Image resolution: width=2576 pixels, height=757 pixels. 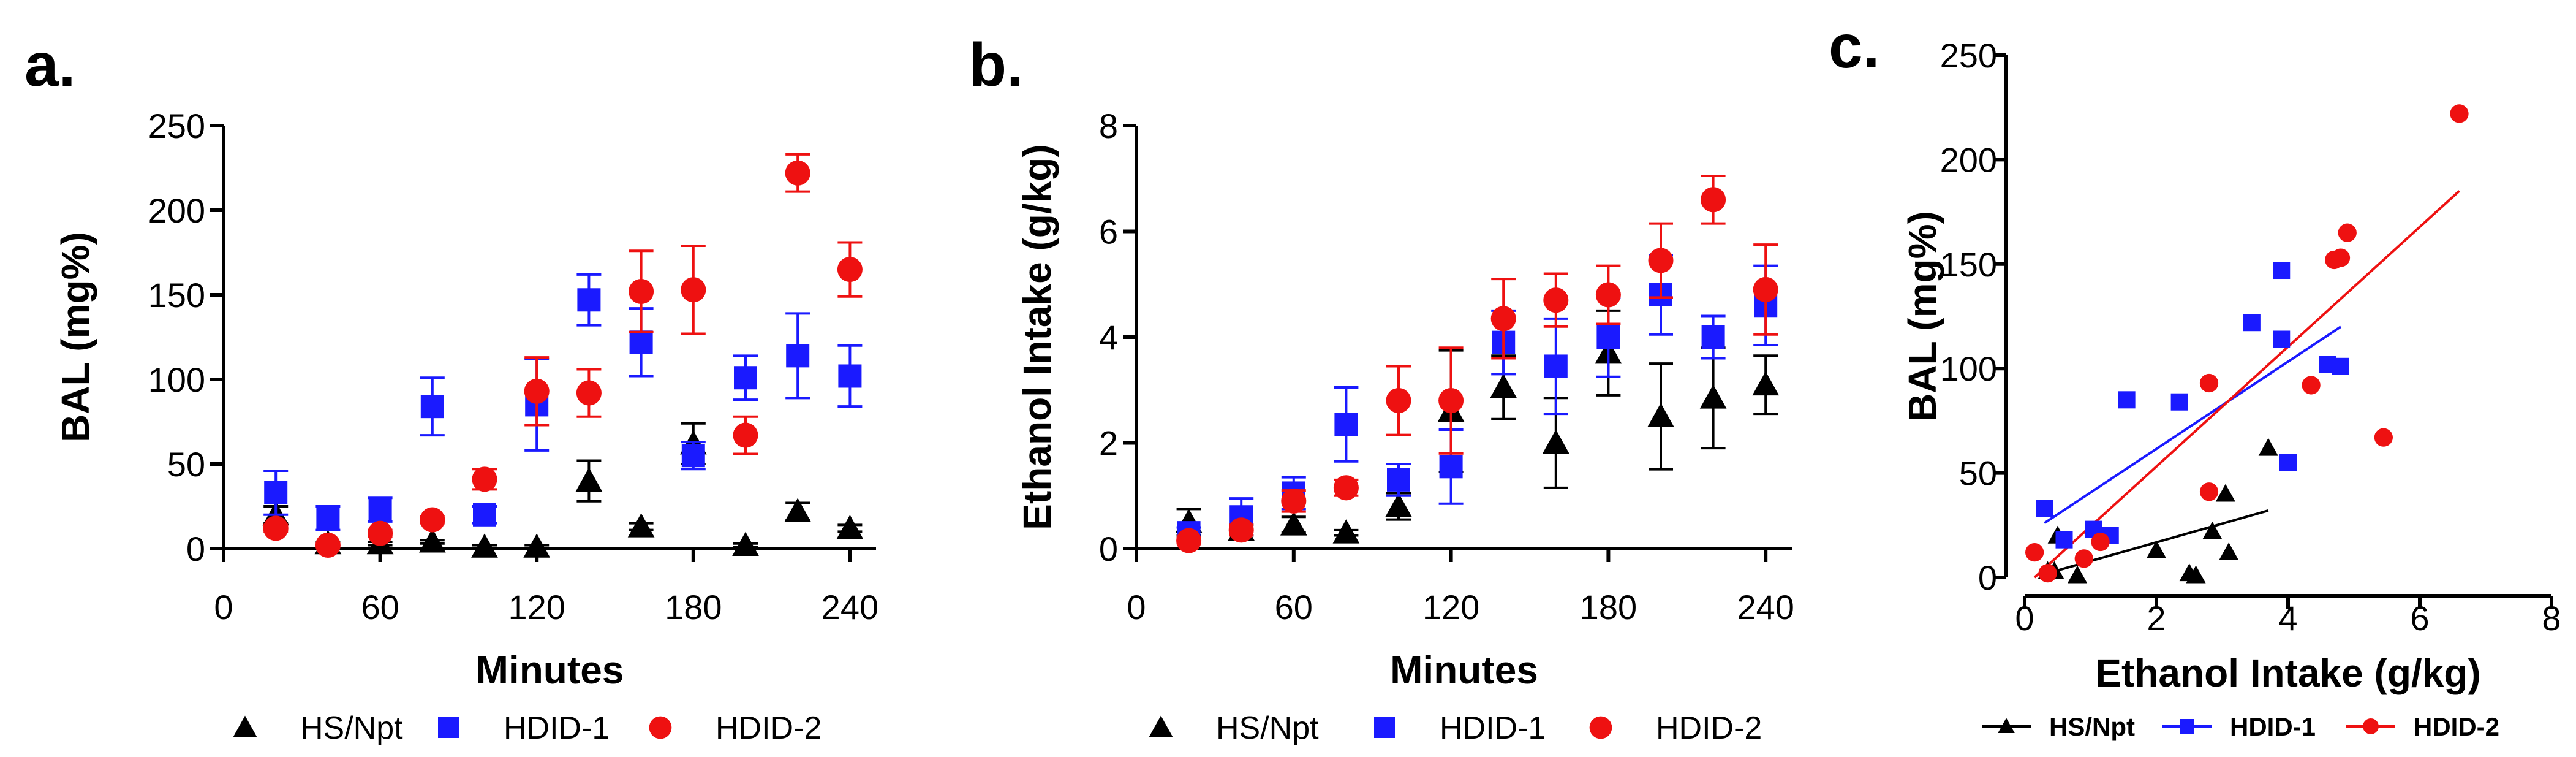 What do you see at coordinates (351, 728) in the screenshot?
I see `panel-a-legend-label: HS/Npt` at bounding box center [351, 728].